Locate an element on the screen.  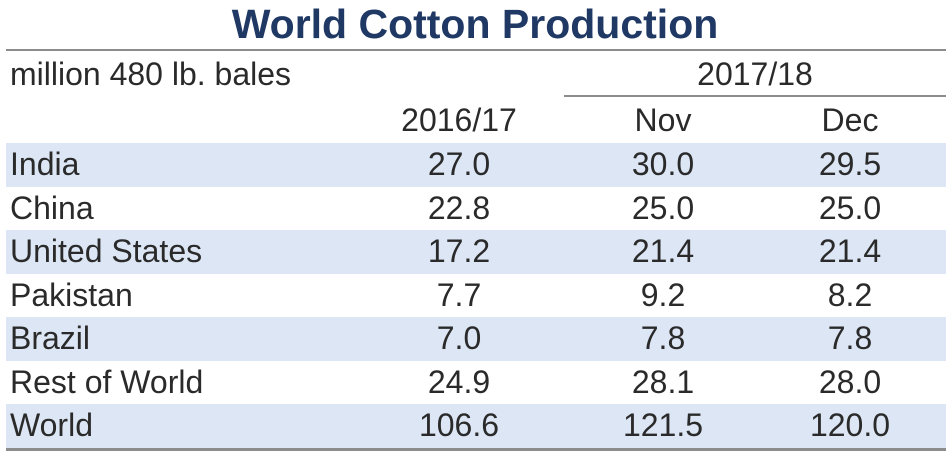
row-label: Brazil is located at coordinates (50, 338).